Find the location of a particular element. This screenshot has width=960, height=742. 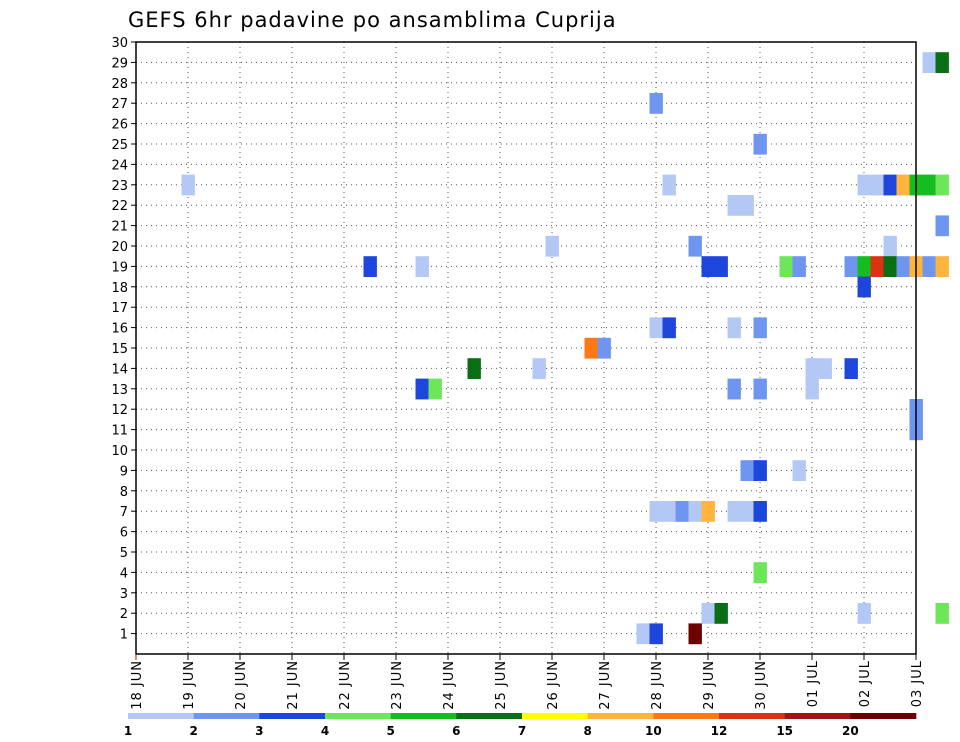

x-tick-label: 29 JUN is located at coordinates (709, 685).